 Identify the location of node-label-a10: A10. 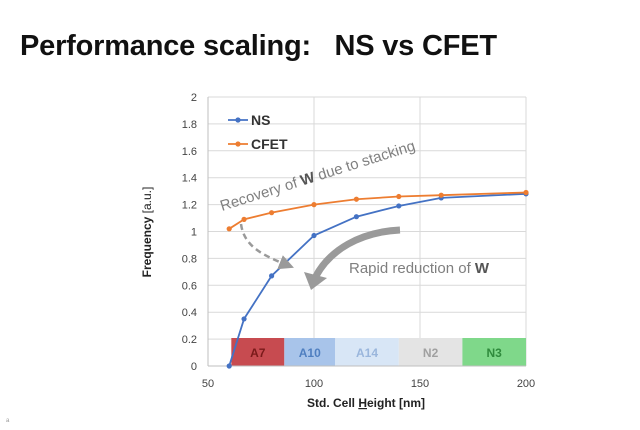
(310, 353).